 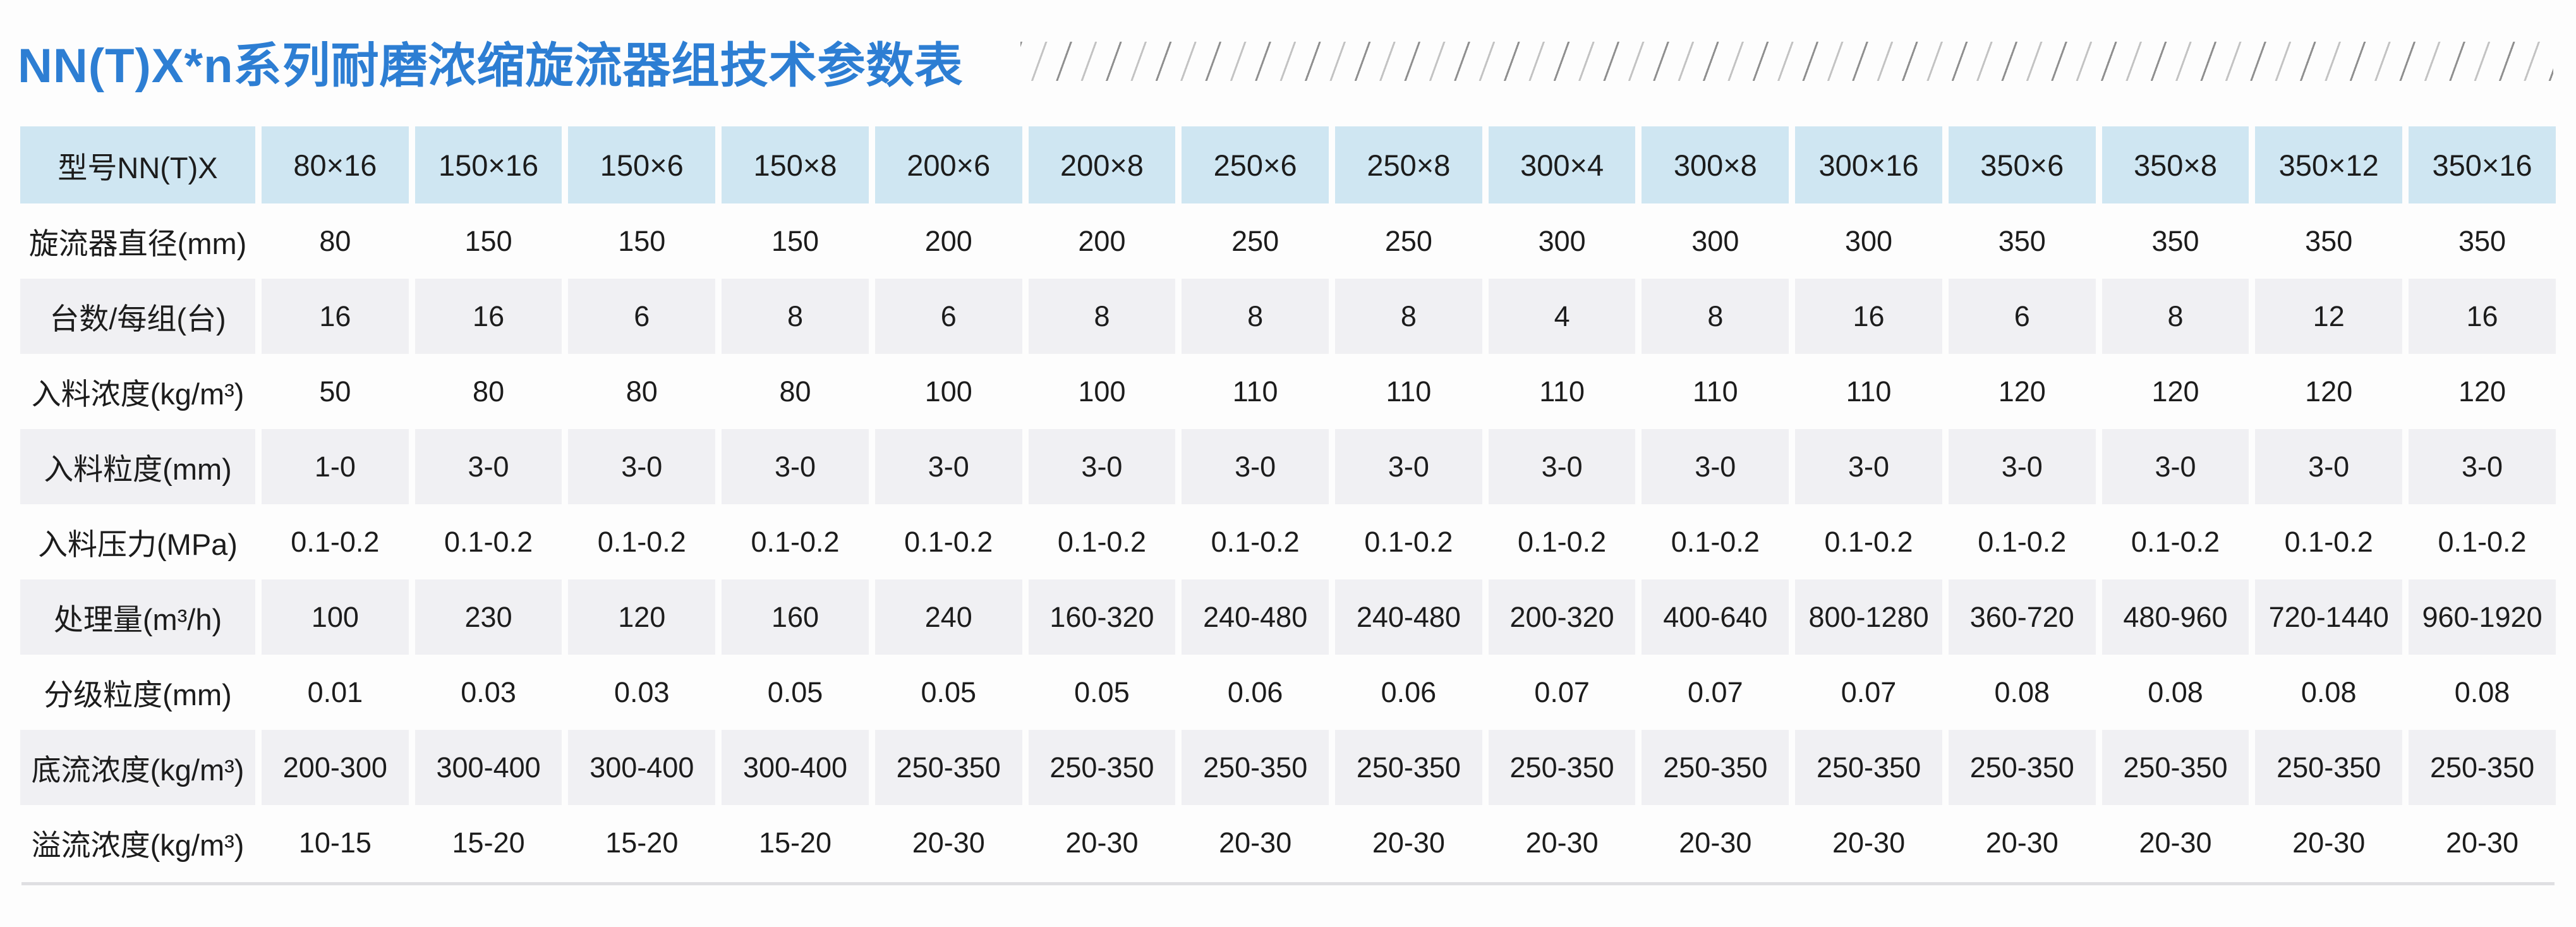 What do you see at coordinates (2329, 164) in the screenshot?
I see `model-column-header: 350×12` at bounding box center [2329, 164].